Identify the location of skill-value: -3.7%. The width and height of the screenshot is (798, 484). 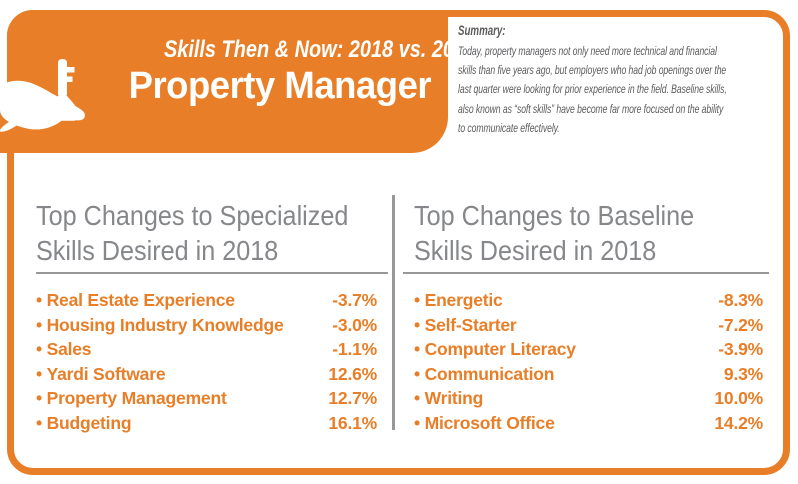
(354, 300).